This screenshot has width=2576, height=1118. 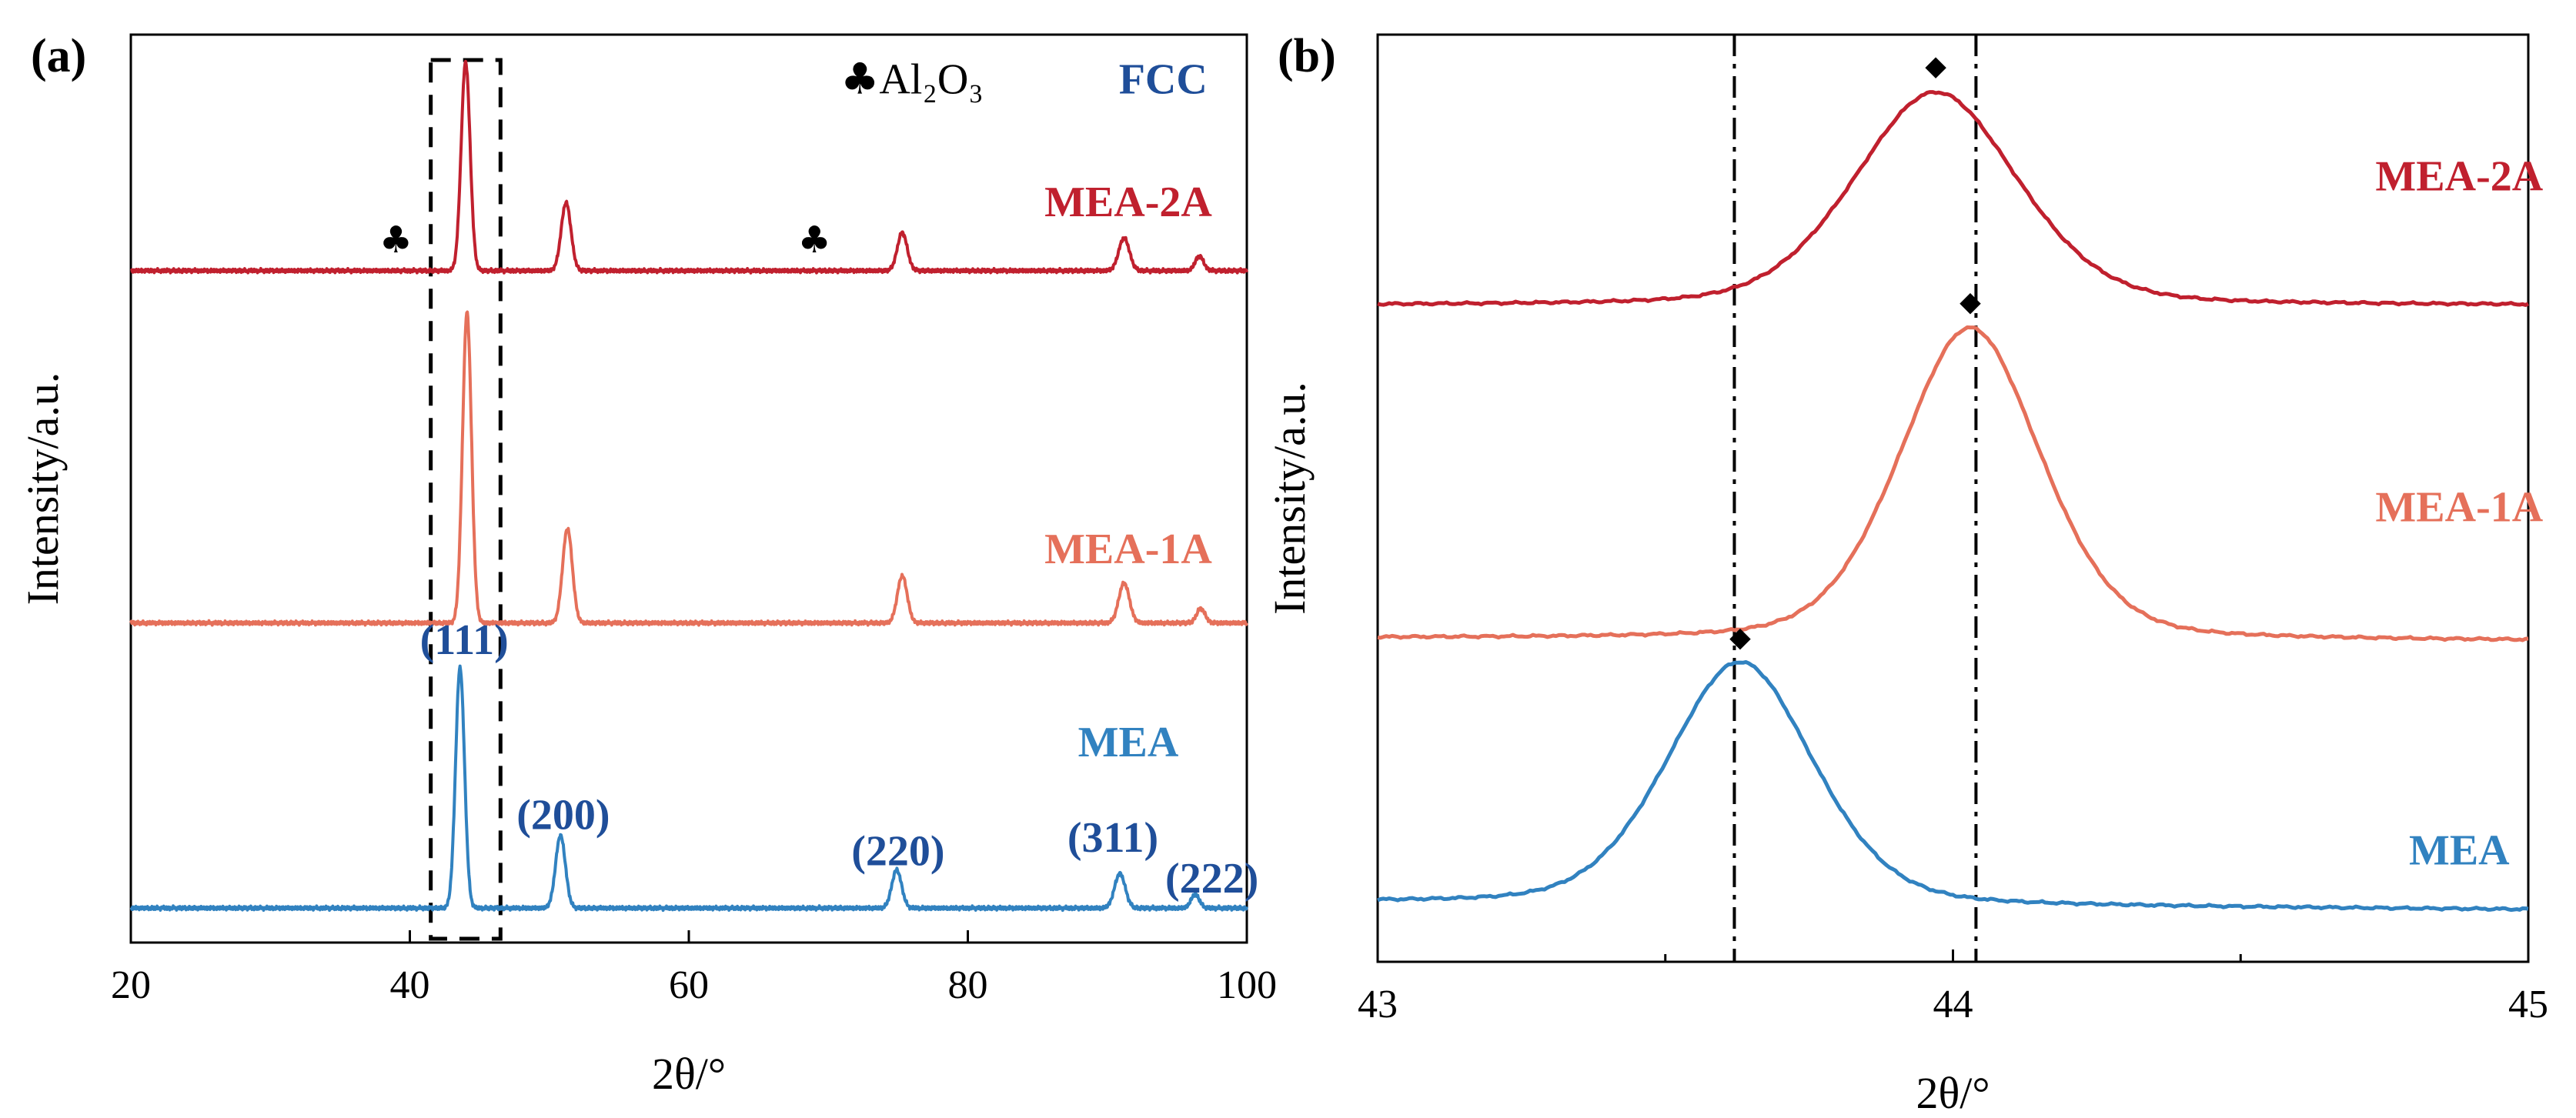 What do you see at coordinates (2459, 176) in the screenshot?
I see `panel-b-label-mea-2a: MEA-2A` at bounding box center [2459, 176].